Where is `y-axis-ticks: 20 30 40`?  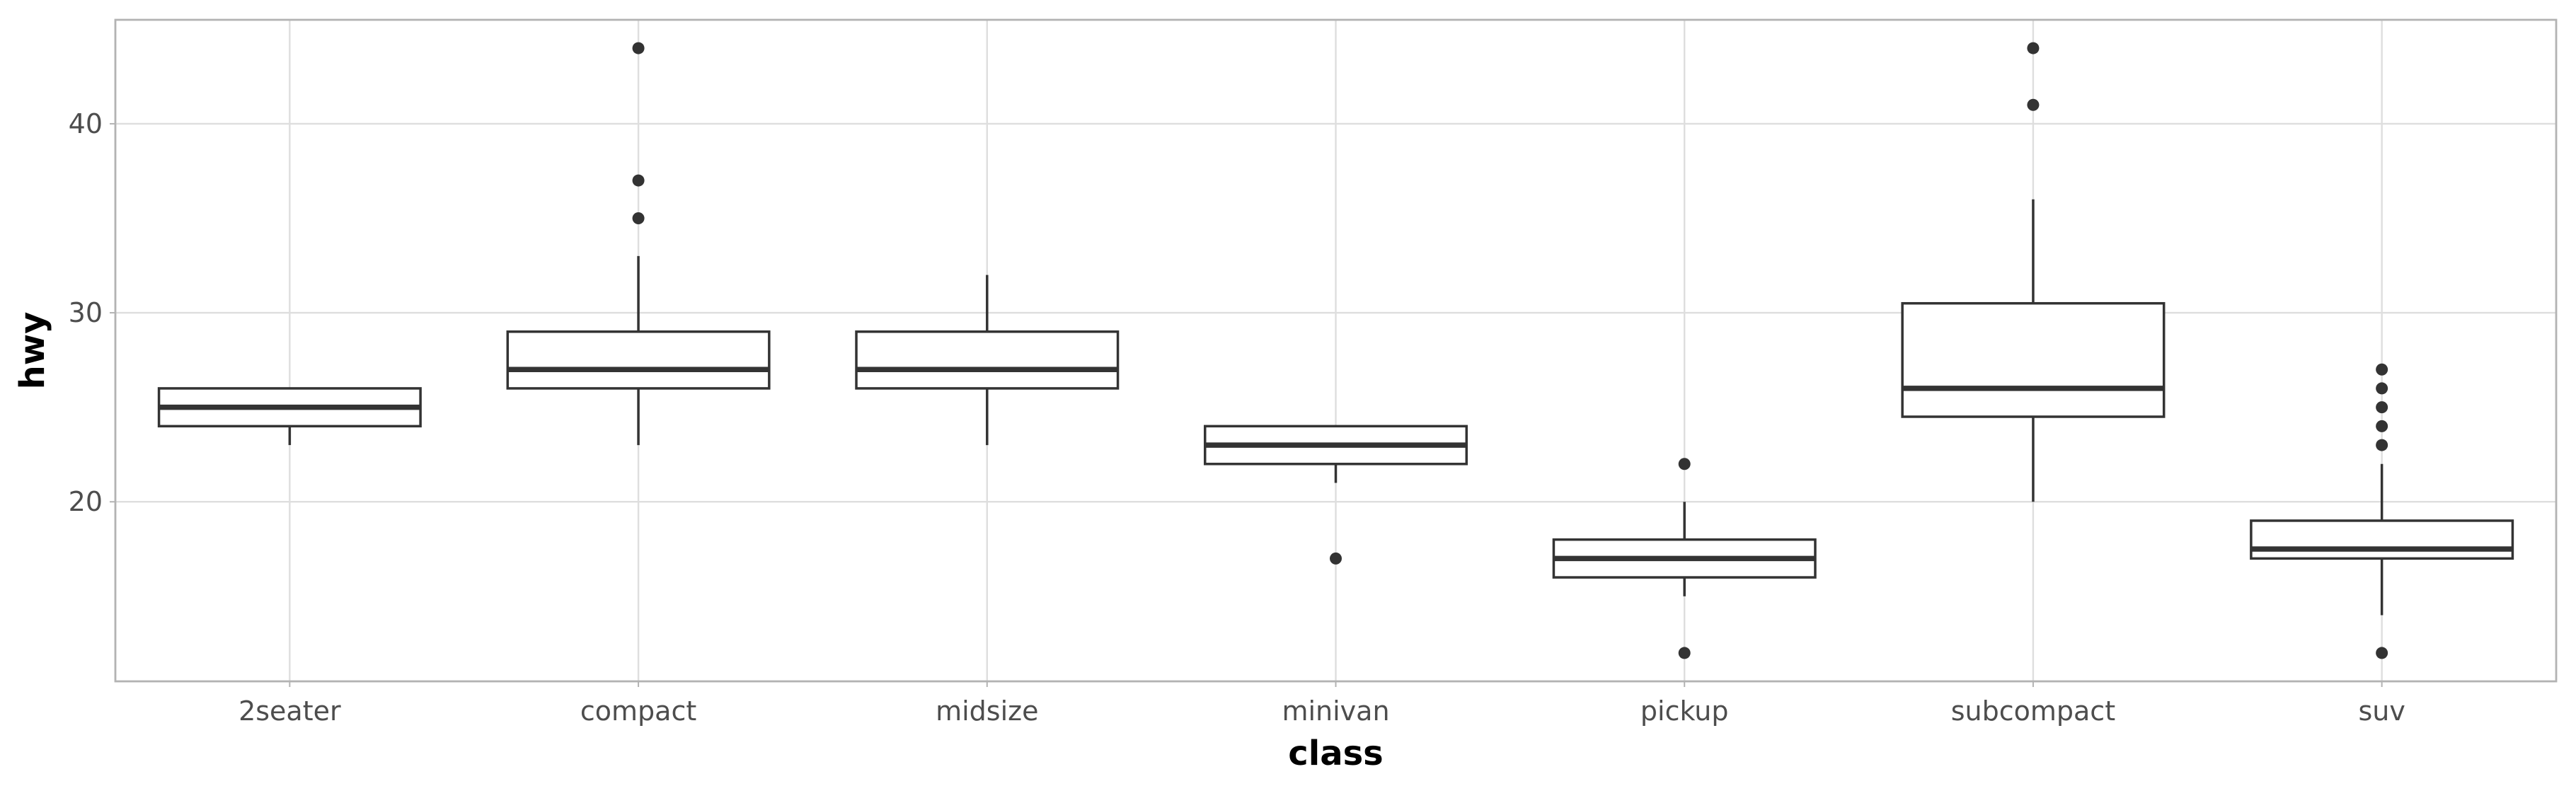 y-axis-ticks: 20 30 40 is located at coordinates (92, 313).